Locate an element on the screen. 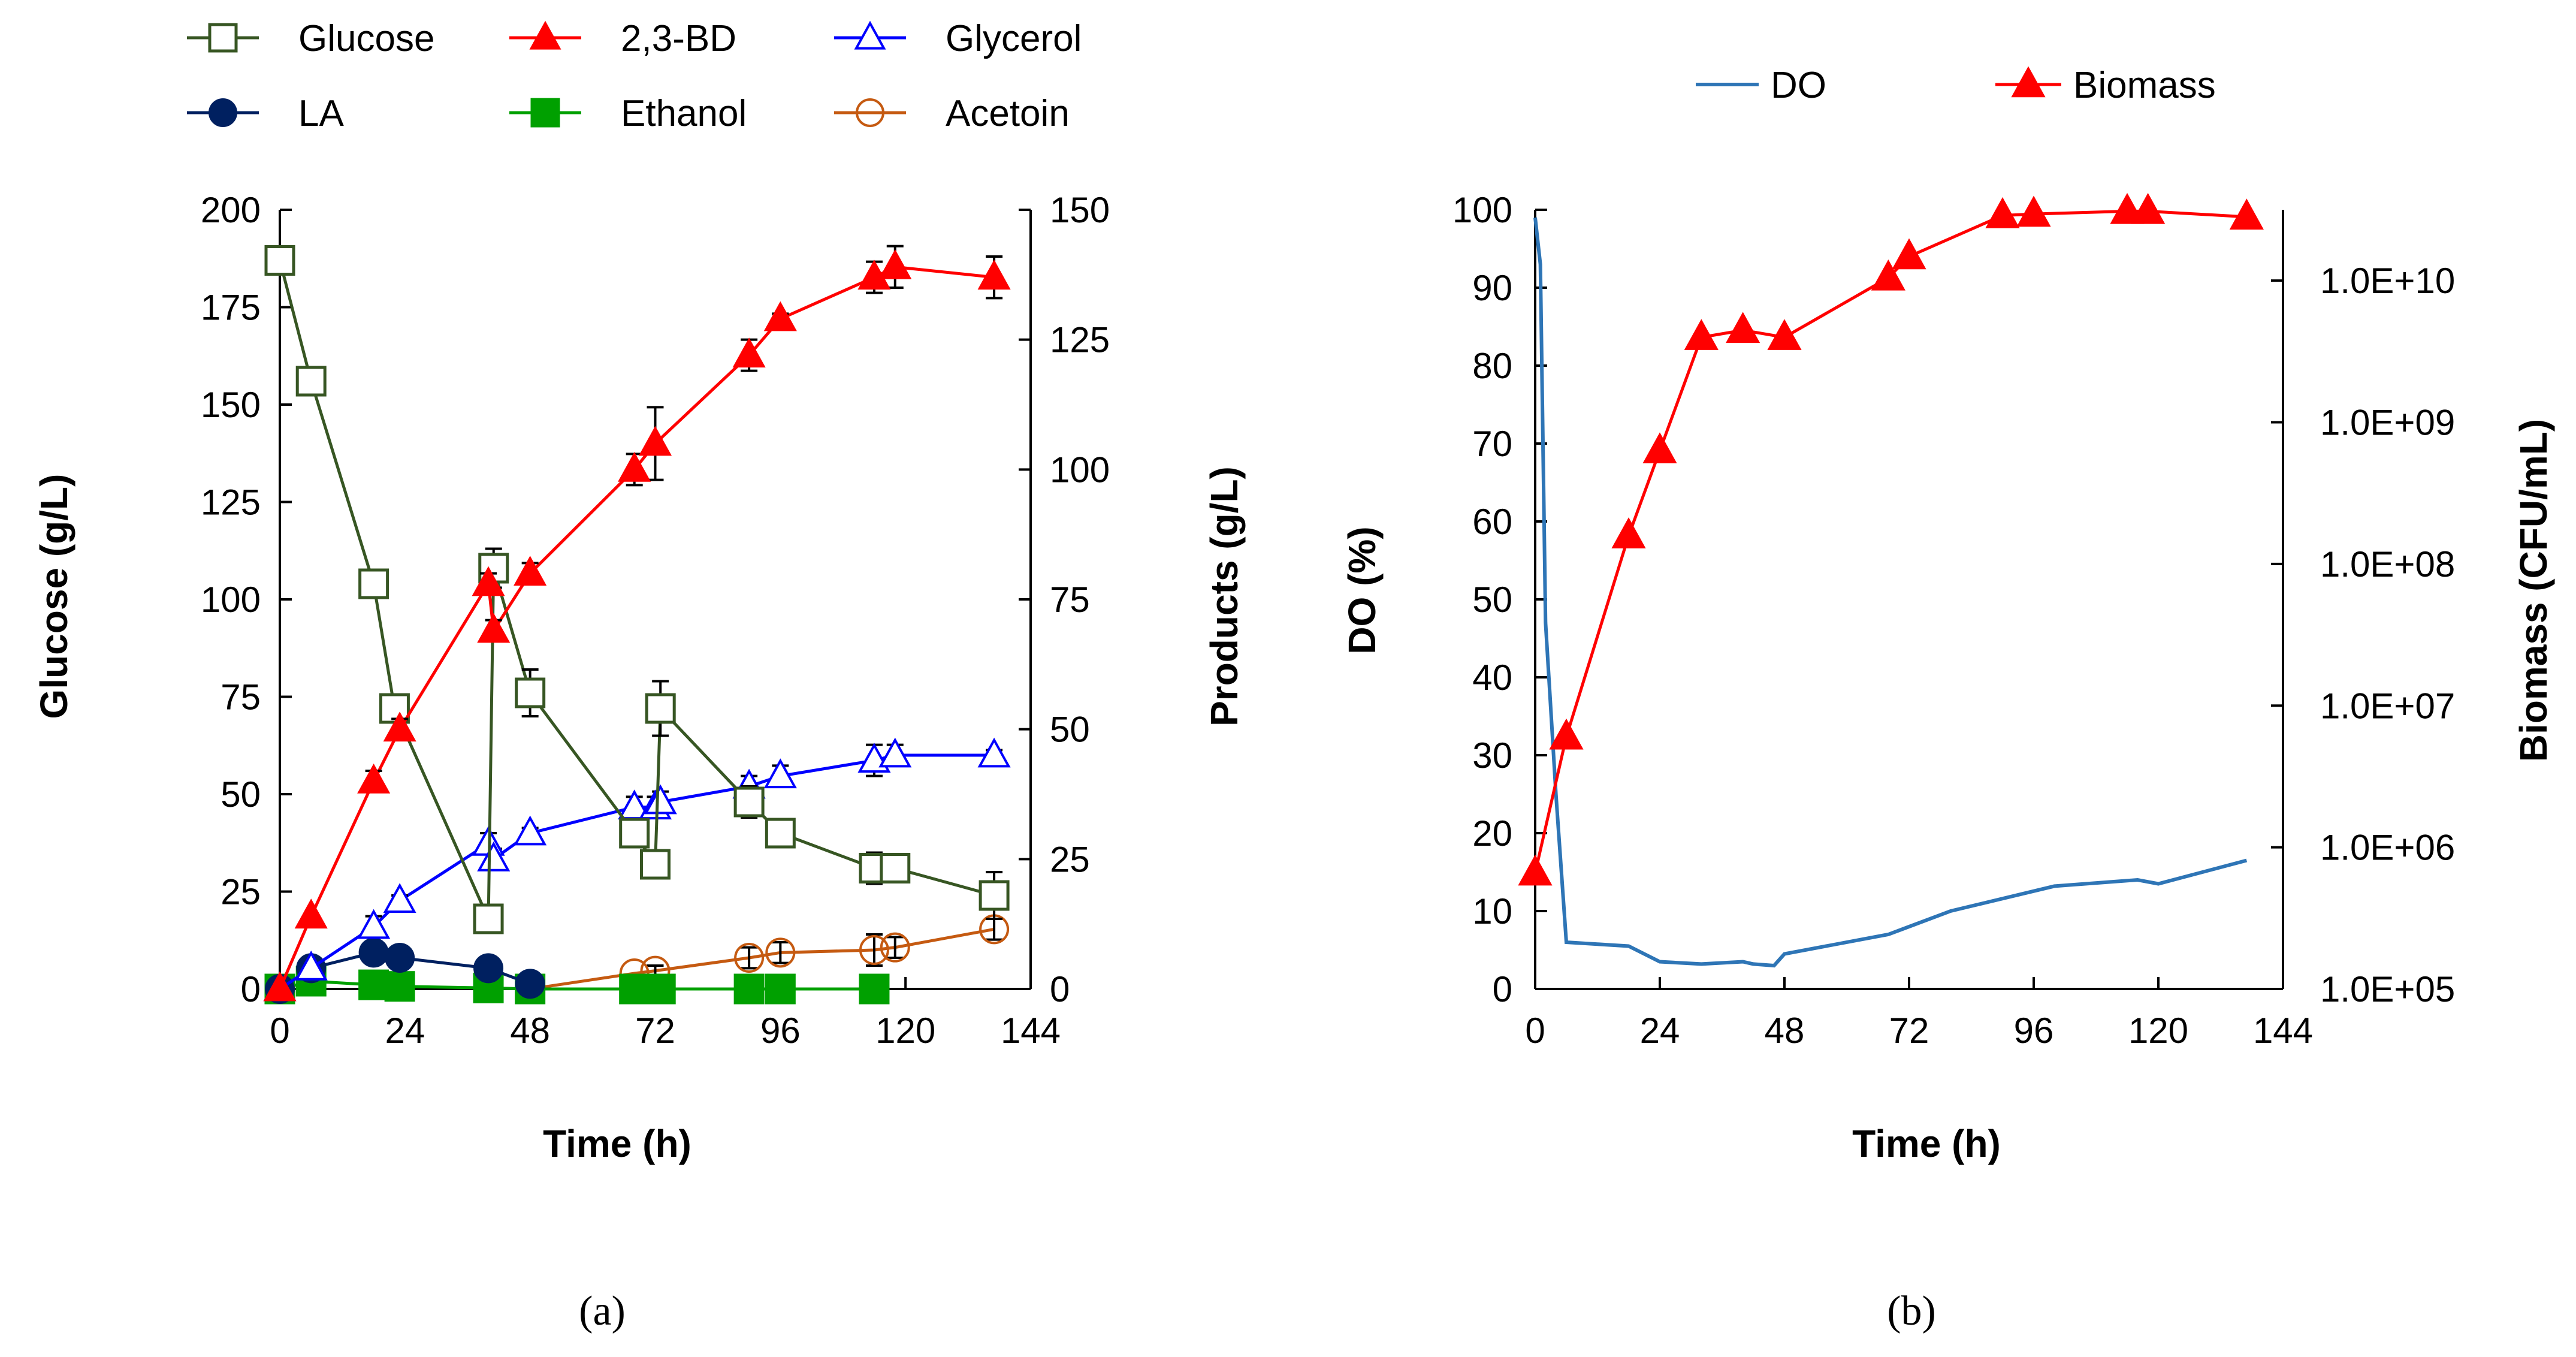 This screenshot has height=1357, width=2576. series-ethanol is located at coordinates (577, 985).